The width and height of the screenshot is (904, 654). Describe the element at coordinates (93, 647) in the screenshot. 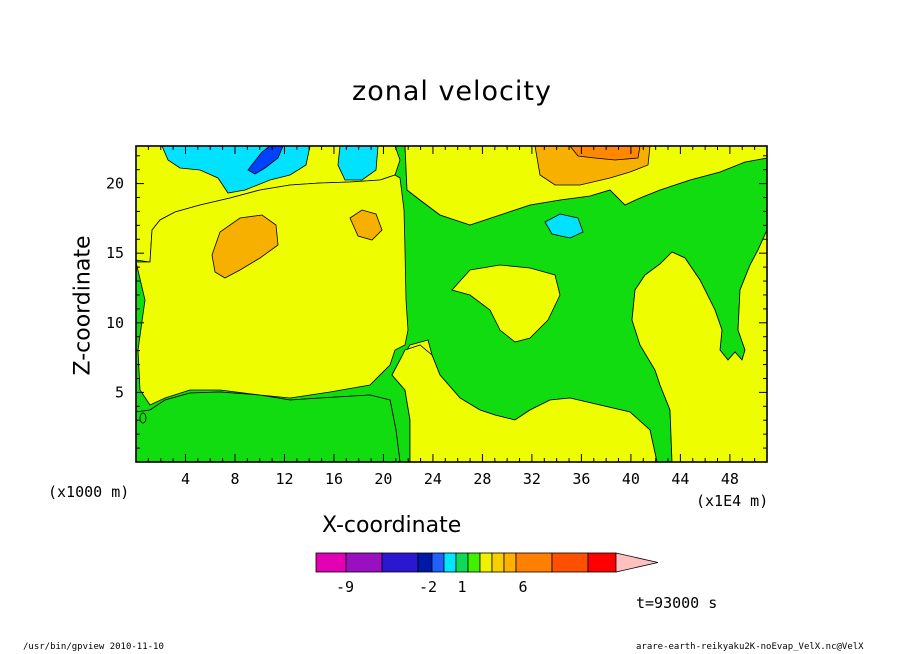

I see `footer-left: /usr/bin/gpview 2010-11-10` at that location.